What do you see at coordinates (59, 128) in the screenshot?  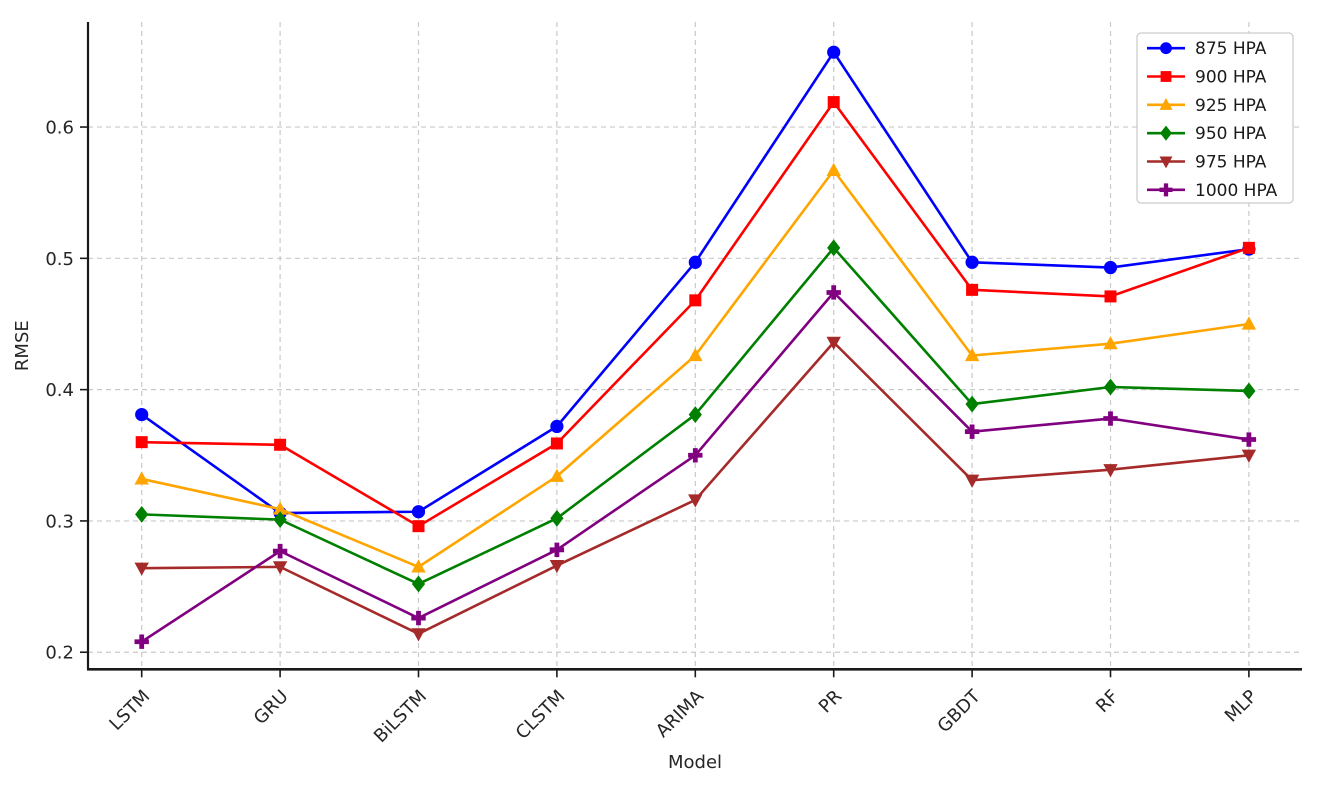 I see `y-tick-label: 0.6` at bounding box center [59, 128].